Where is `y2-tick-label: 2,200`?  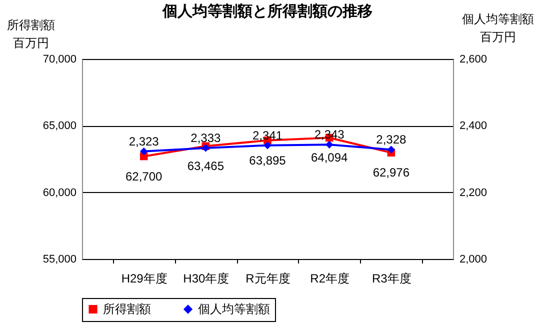 y2-tick-label: 2,200 is located at coordinates (474, 192).